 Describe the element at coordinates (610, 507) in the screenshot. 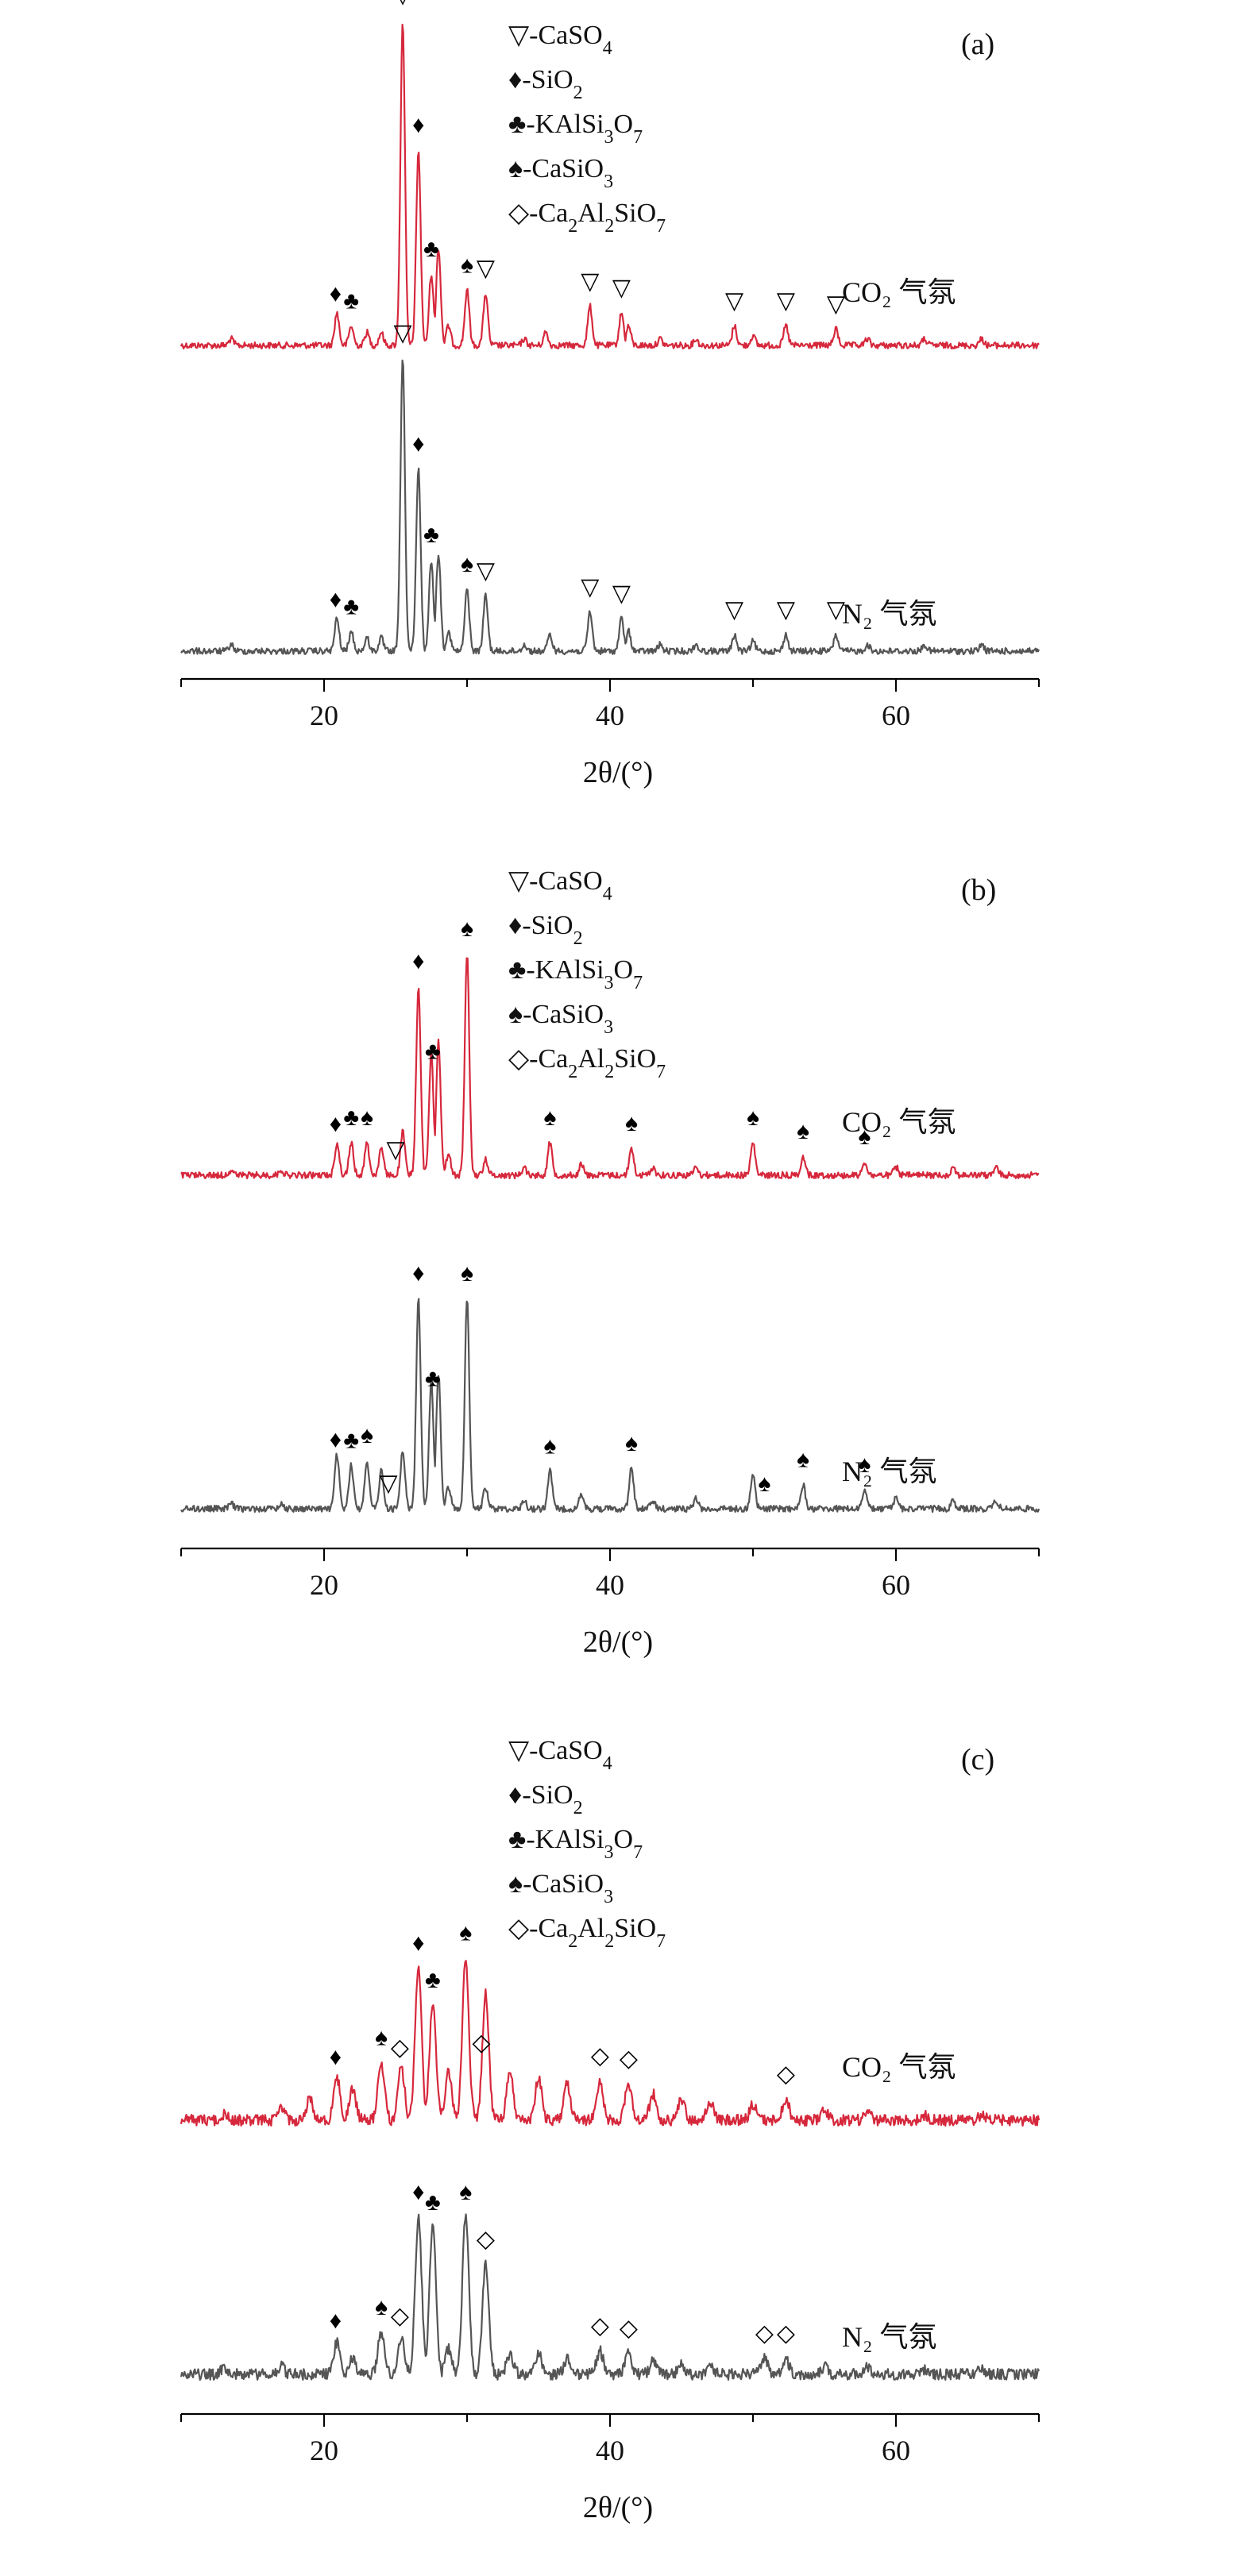

I see `xrd-trace-n2` at that location.